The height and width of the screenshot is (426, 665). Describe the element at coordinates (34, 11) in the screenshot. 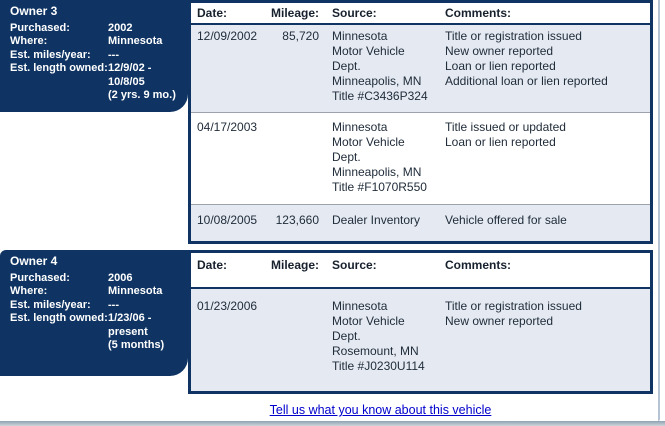

I see `owner-3-title: Owner 3` at that location.